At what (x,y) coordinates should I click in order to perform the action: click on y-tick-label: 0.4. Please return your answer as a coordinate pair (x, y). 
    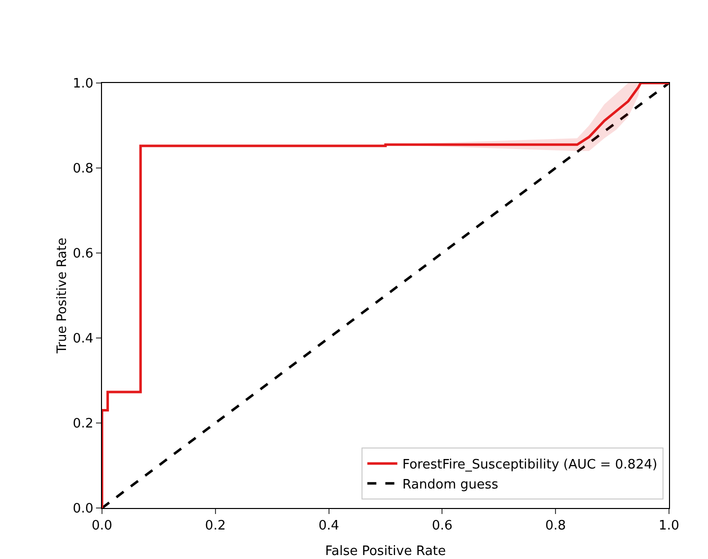
    Looking at the image, I should click on (83, 339).